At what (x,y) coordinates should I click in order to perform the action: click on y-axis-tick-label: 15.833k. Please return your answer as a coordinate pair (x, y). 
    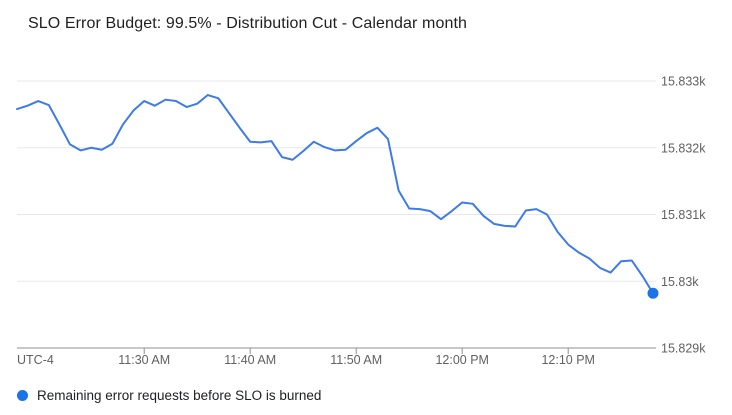
    Looking at the image, I should click on (683, 82).